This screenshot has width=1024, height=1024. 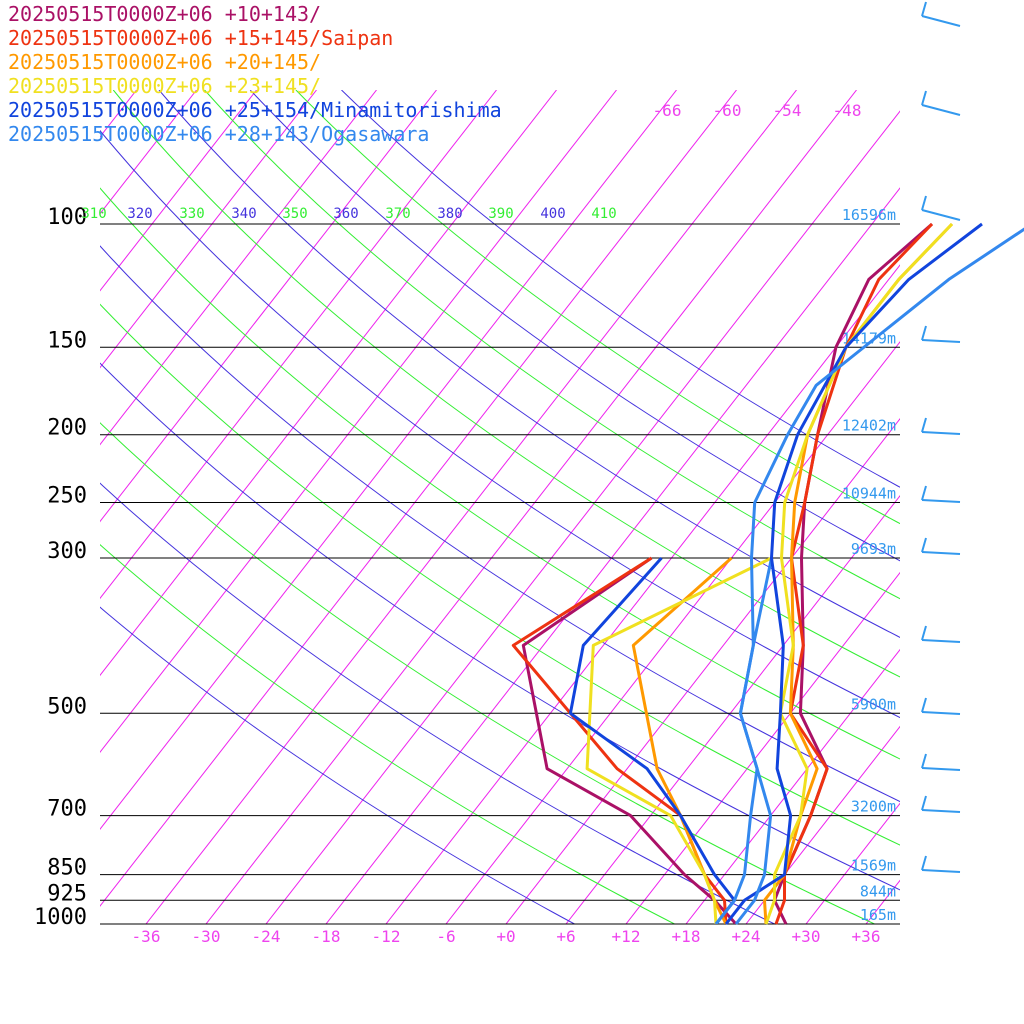 What do you see at coordinates (869, 494) in the screenshot?
I see `height-label: 10944m` at bounding box center [869, 494].